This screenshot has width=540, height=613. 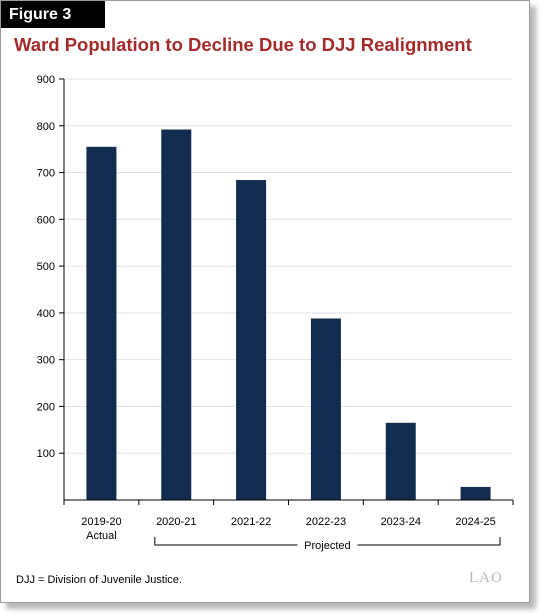 I want to click on x-tick-sublabel: Actual, so click(x=101, y=536).